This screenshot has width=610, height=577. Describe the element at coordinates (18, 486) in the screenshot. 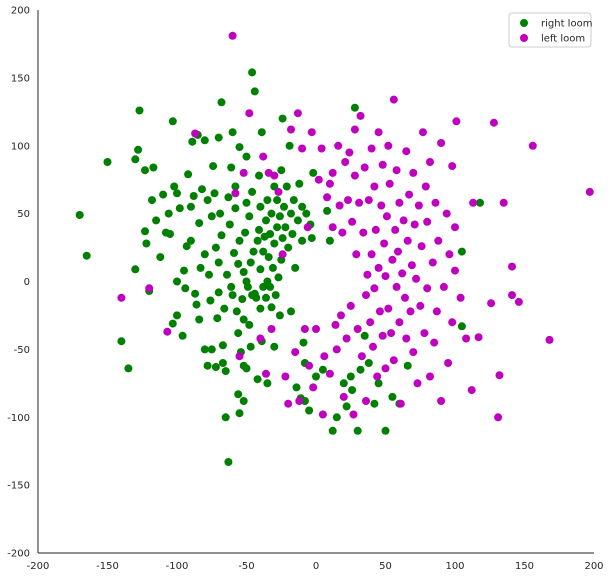

I see `y-tick-label: -150` at that location.